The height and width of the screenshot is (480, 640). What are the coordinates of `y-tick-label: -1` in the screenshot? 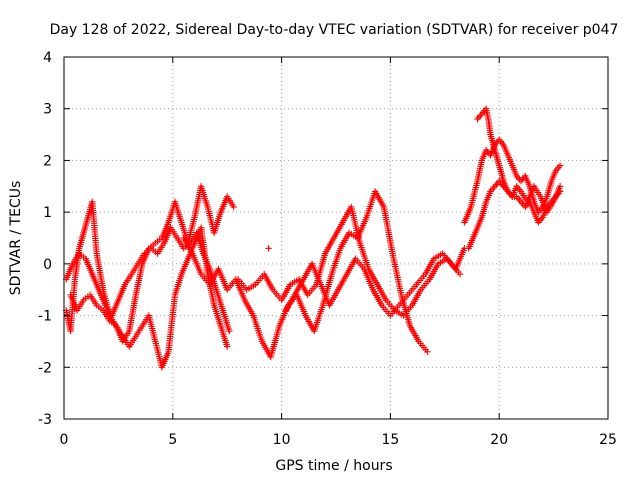 It's located at (45, 317).